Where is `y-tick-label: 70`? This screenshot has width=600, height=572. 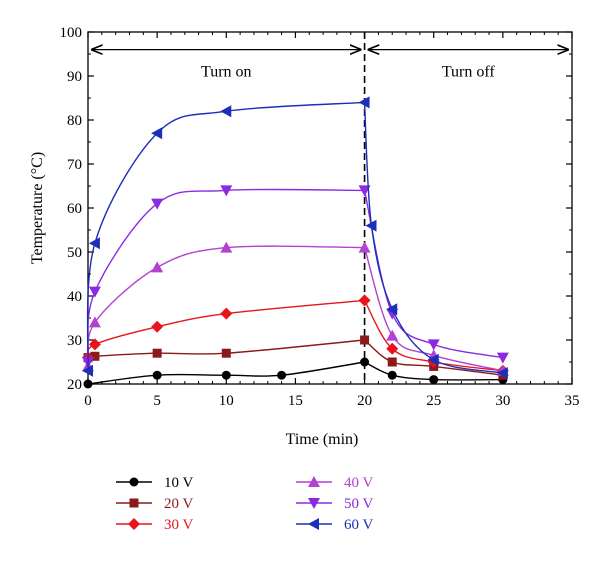 y-tick-label: 70 is located at coordinates (74, 165).